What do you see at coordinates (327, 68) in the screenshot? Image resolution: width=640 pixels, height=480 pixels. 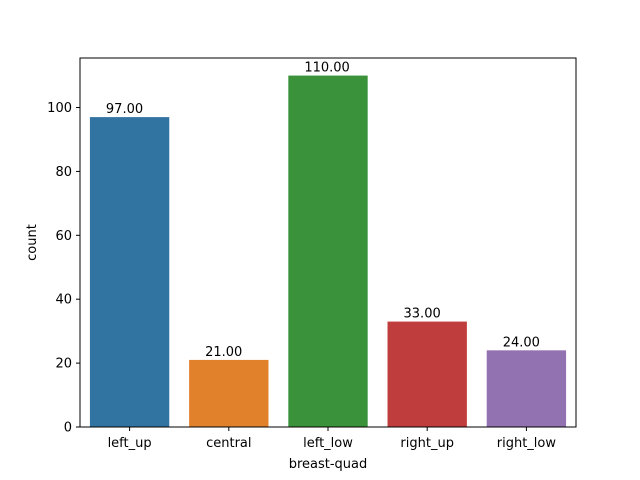 I see `data-label: 110.00` at bounding box center [327, 68].